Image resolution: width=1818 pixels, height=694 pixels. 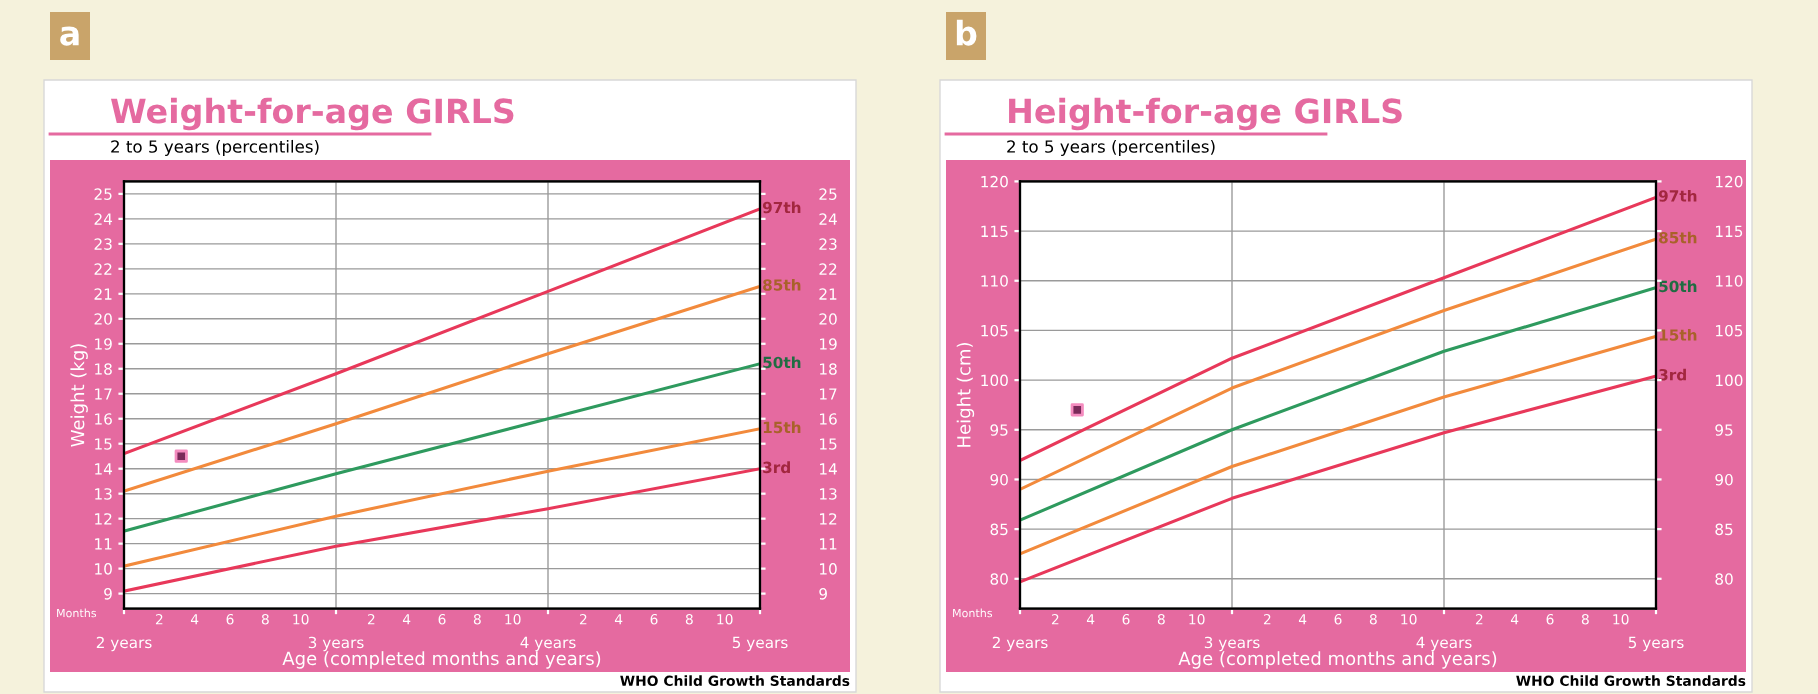 What do you see at coordinates (1205, 114) in the screenshot?
I see `chart-title: Height-for-age GIRLS` at bounding box center [1205, 114].